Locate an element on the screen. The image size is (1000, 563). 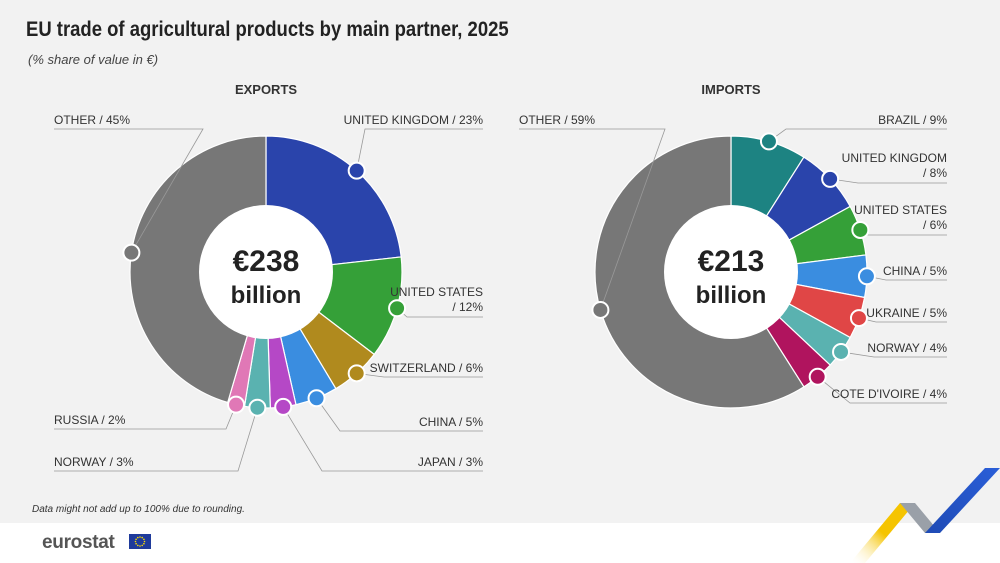
imports-label-cote-d-ivoire: COTE D'IVOIRE / 4% is located at coordinates (889, 394).